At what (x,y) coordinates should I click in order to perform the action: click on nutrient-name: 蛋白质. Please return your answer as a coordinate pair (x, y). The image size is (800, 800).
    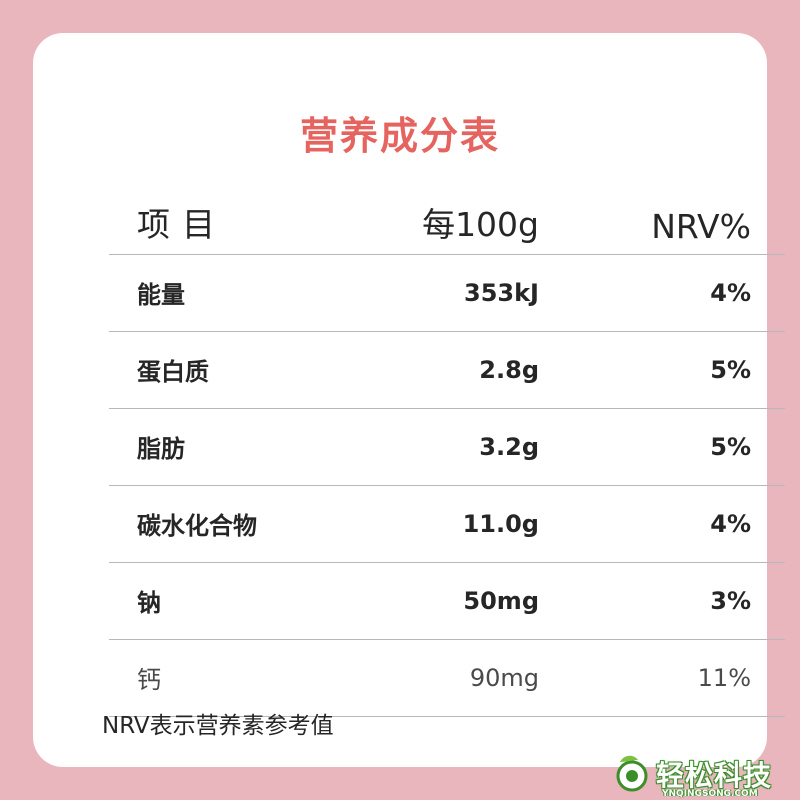
    Looking at the image, I should click on (173, 372).